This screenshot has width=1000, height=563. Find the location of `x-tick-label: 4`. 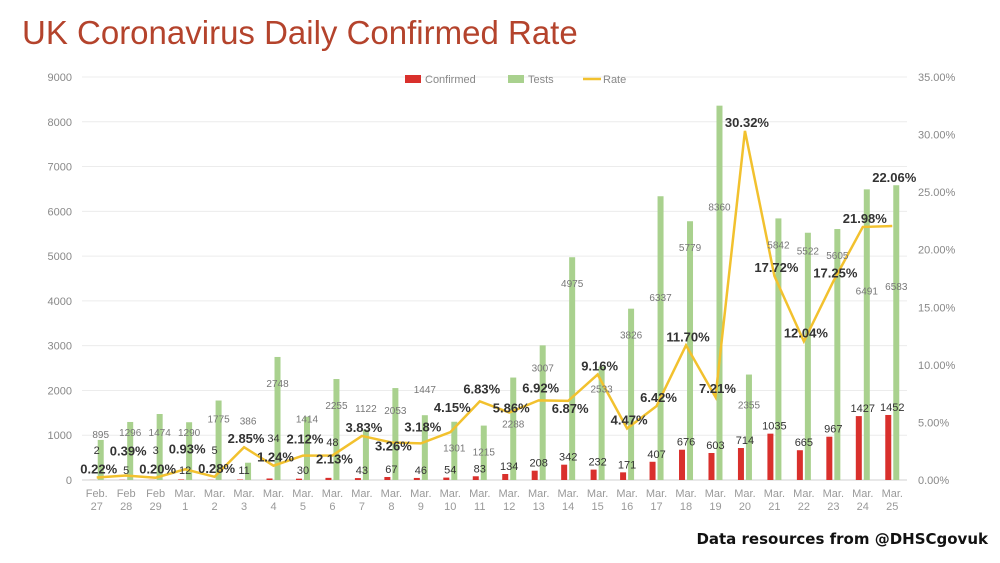

x-tick-label: 4 is located at coordinates (273, 507).